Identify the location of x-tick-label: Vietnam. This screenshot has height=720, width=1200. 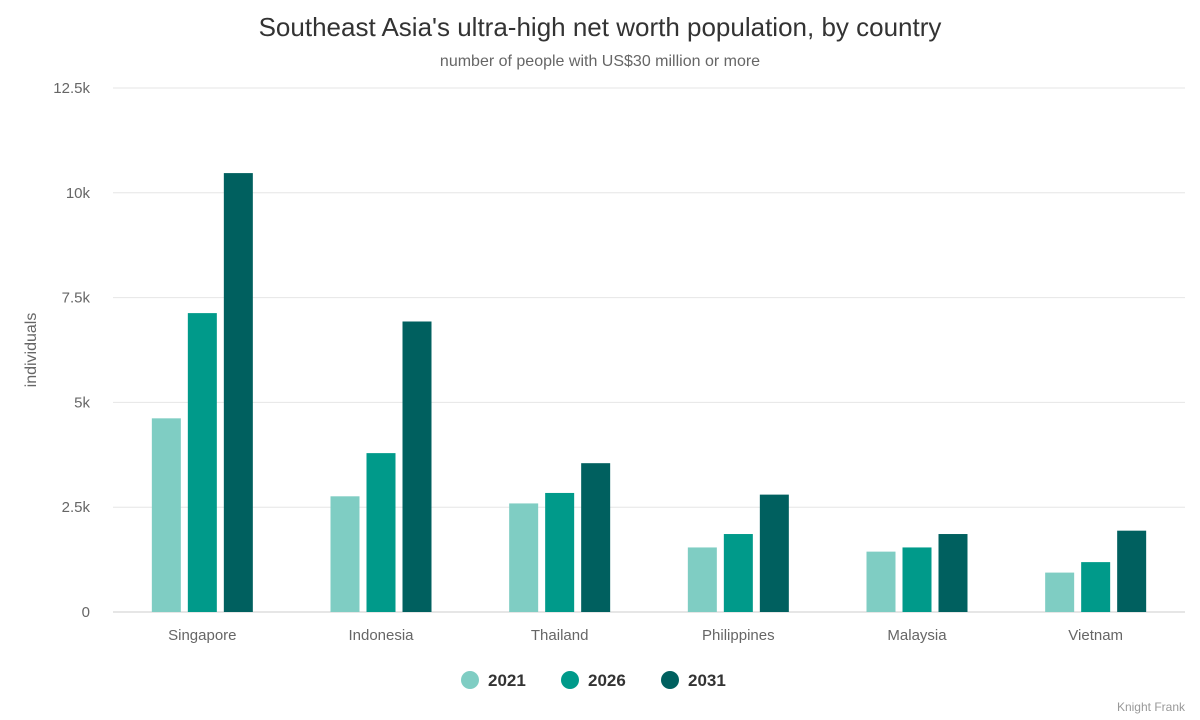
(1095, 635).